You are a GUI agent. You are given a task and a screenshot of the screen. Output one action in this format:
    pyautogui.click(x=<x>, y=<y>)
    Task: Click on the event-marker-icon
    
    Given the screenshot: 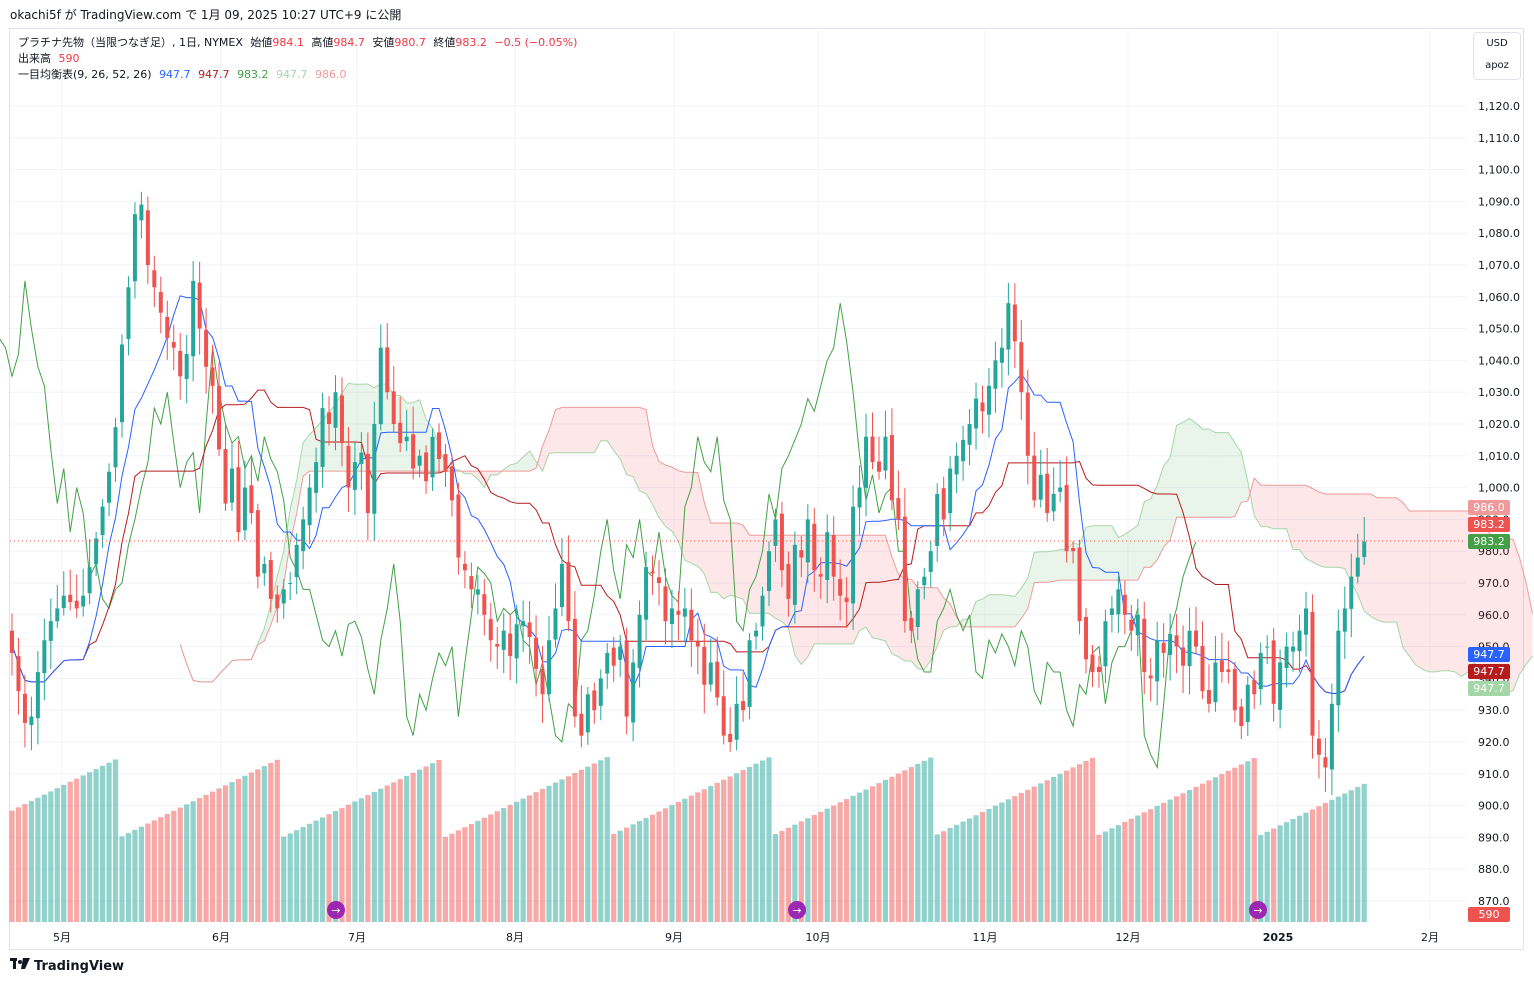 What is the action you would take?
    pyautogui.click(x=1258, y=910)
    